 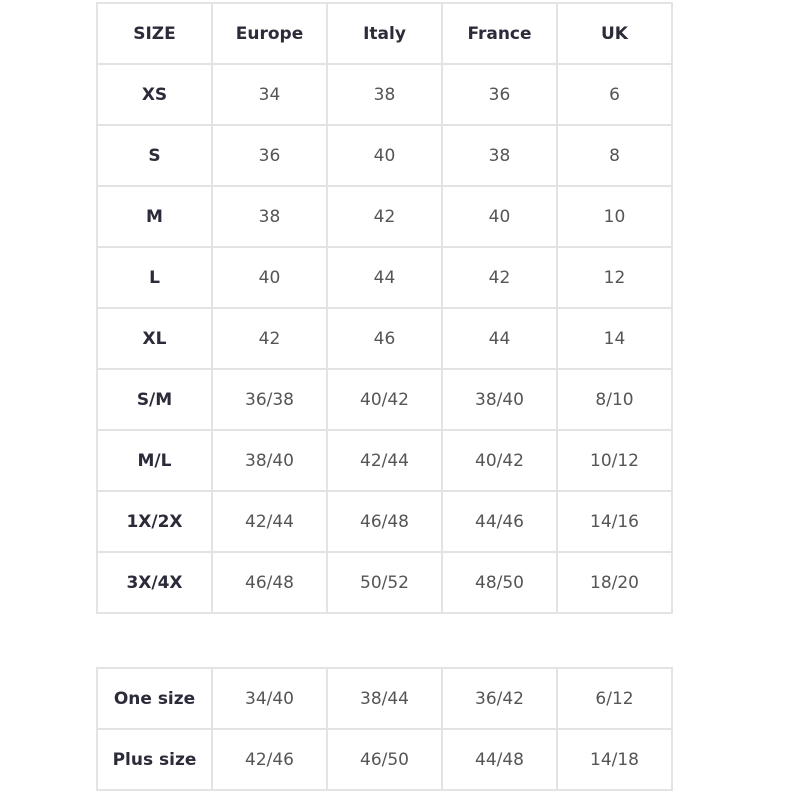 What do you see at coordinates (154, 698) in the screenshot?
I see `size-label-cell: One size` at bounding box center [154, 698].